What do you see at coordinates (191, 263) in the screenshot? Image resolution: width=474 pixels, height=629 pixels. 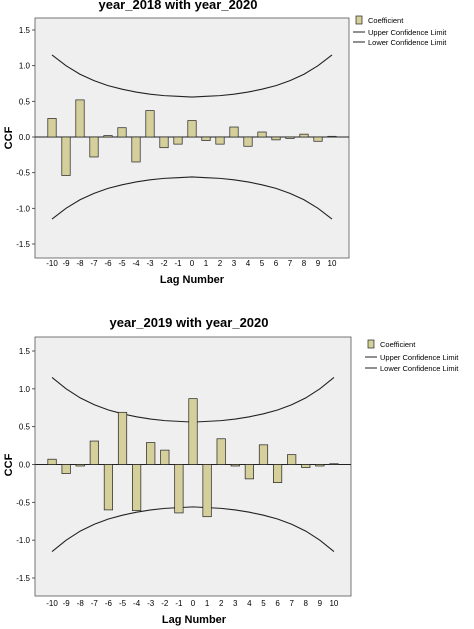 I see `x-axis: -10 -9 -8 -7 -6 -5 -4 -3 -2 -1 0 1 2 3 4 5 6 7 8 9 10` at bounding box center [191, 263].